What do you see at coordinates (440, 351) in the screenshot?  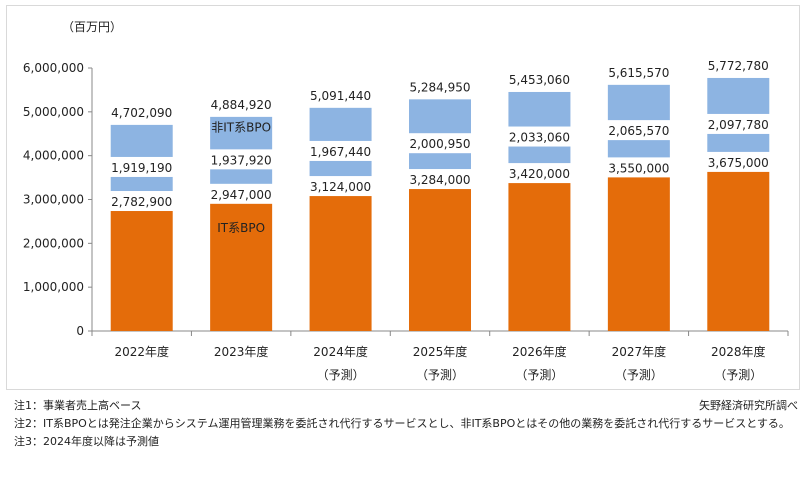 I see `x-tick-label: 2025年度` at bounding box center [440, 351].